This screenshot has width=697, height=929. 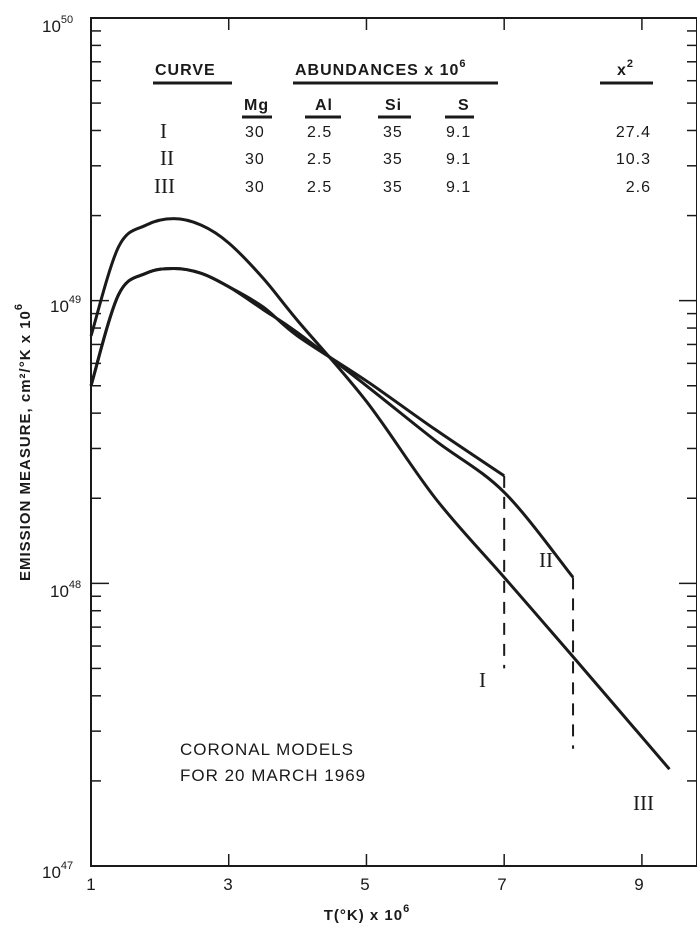 I want to click on annotation-line-2: FOR 20 MARCH 1969, so click(x=273, y=775).